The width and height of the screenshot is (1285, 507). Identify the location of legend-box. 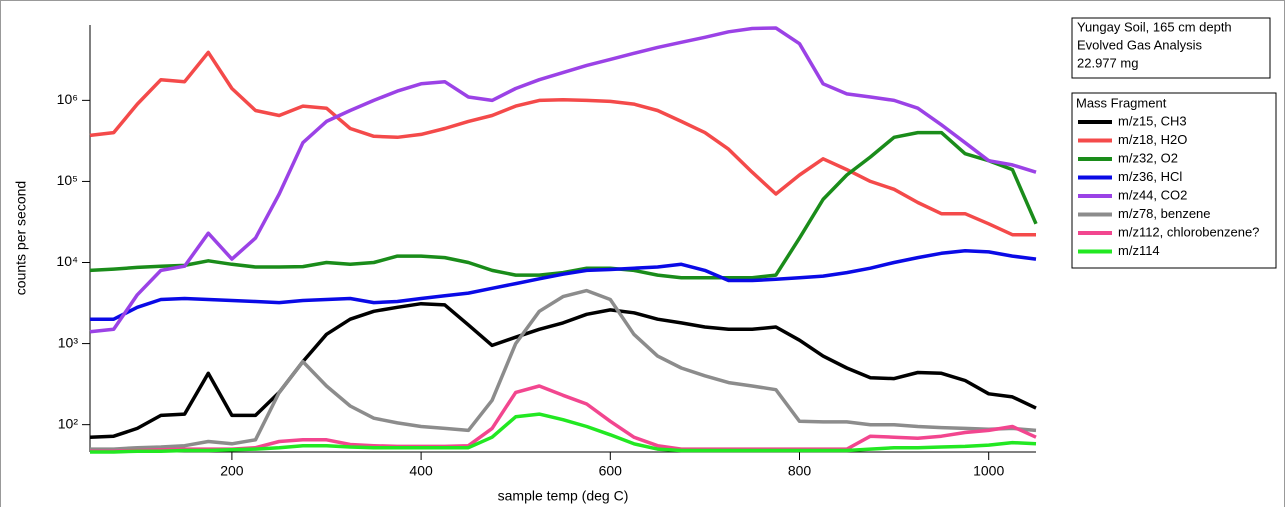
(1174, 180).